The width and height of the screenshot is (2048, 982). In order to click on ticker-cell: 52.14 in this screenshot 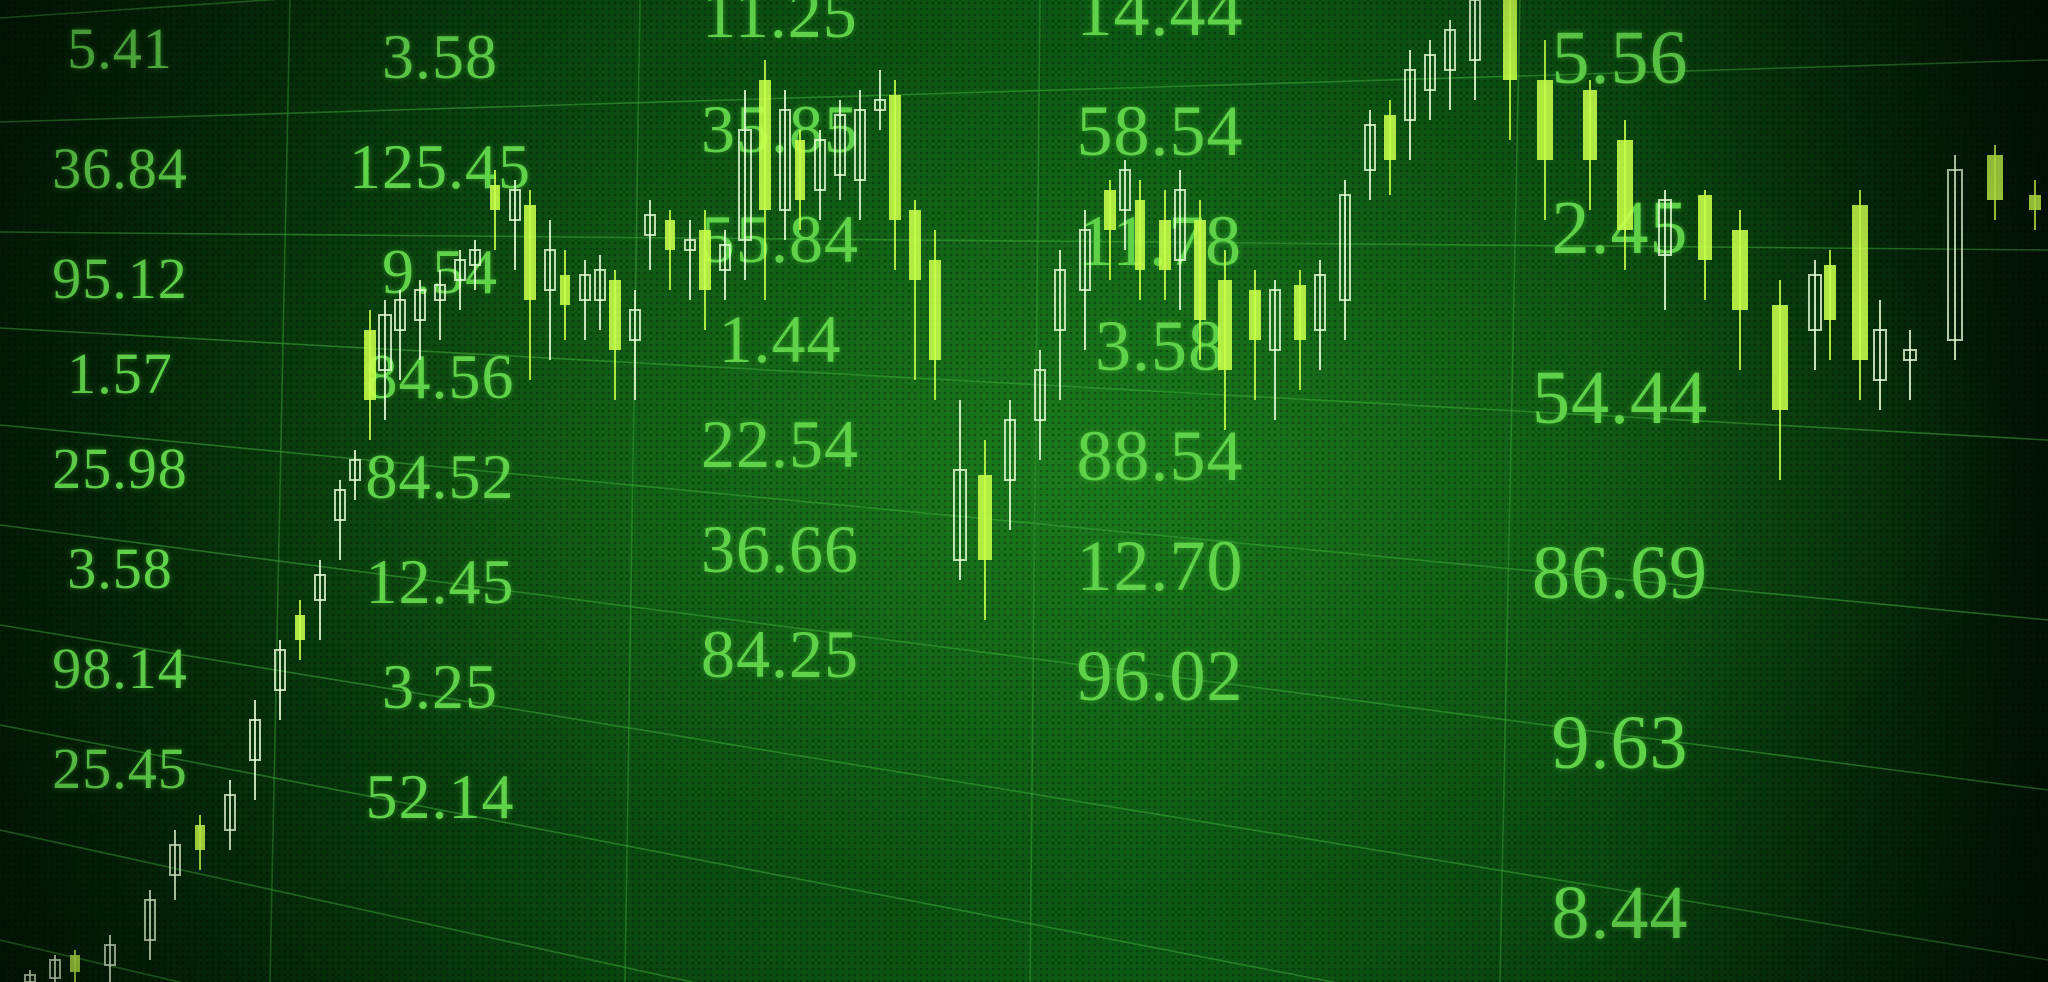, I will do `click(440, 796)`.